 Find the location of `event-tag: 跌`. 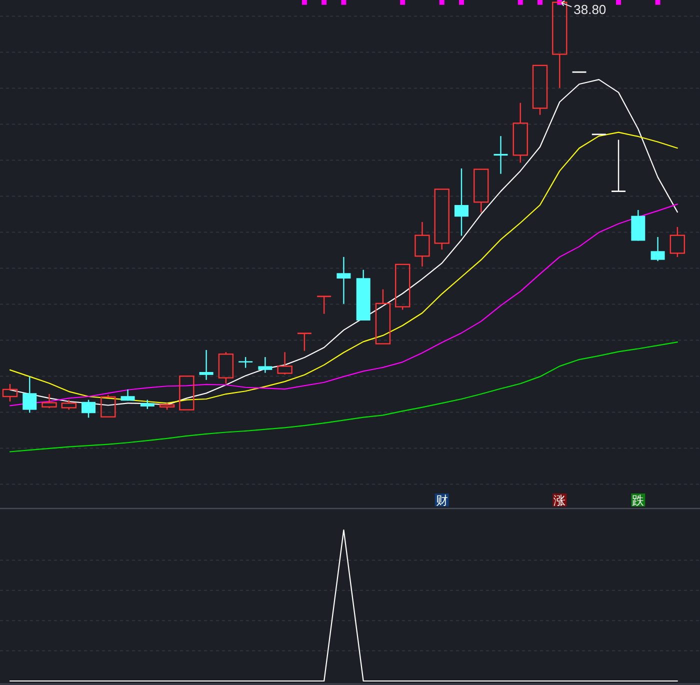

event-tag: 跌 is located at coordinates (638, 501).